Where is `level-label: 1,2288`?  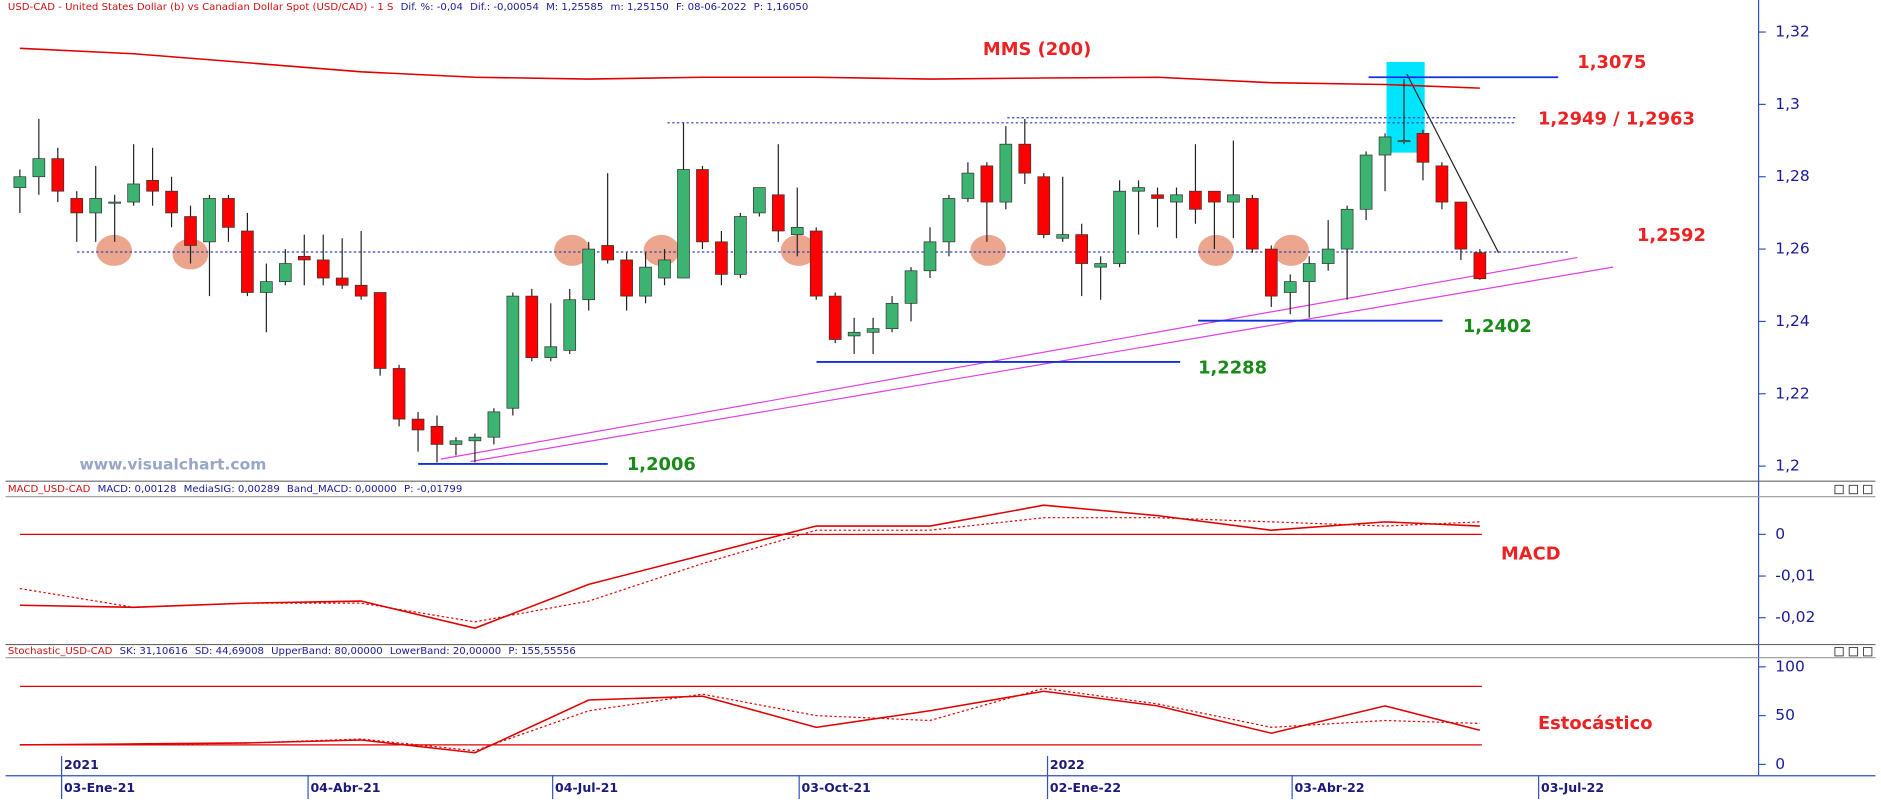 level-label: 1,2288 is located at coordinates (1232, 367).